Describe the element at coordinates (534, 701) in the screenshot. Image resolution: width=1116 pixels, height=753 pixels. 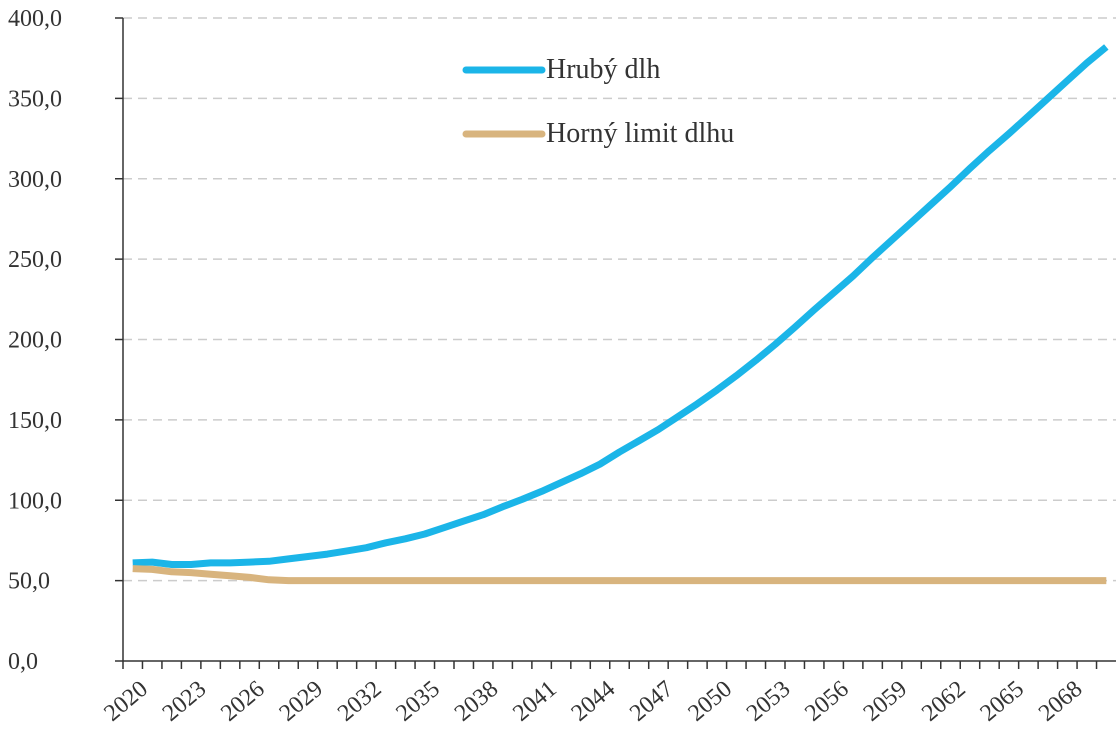
I see `x-tick-label: 2041` at that location.